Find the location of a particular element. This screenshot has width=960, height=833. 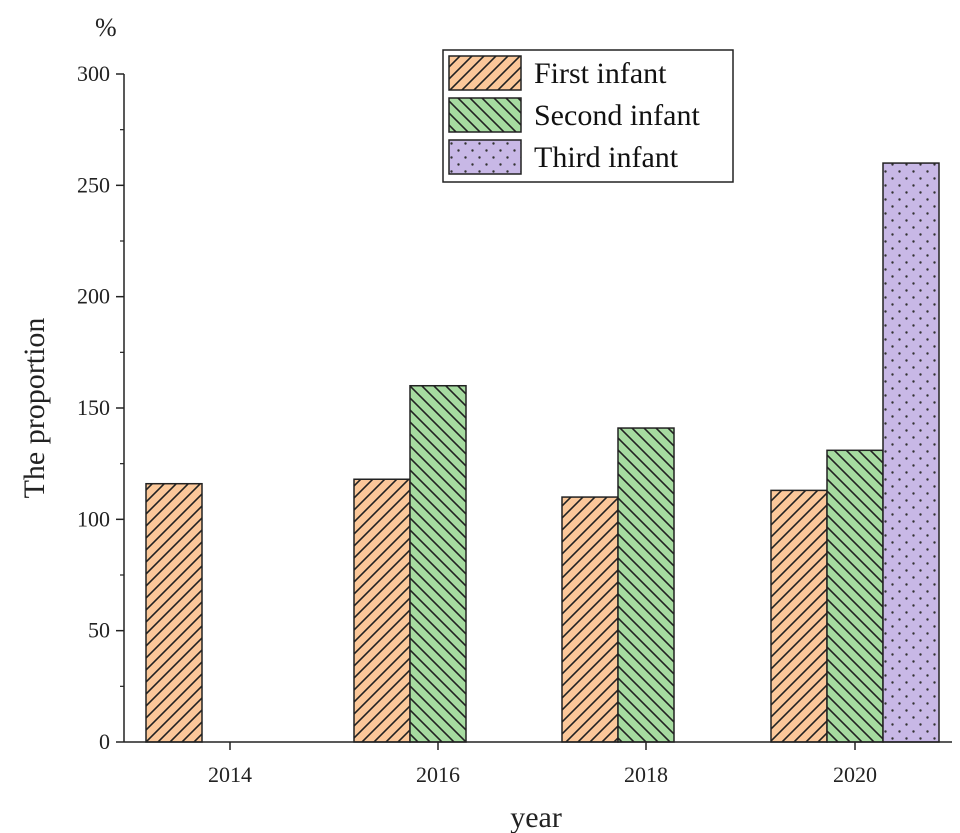

x-axis-ticks: 2014 2016 2018 2020 is located at coordinates (542, 764).